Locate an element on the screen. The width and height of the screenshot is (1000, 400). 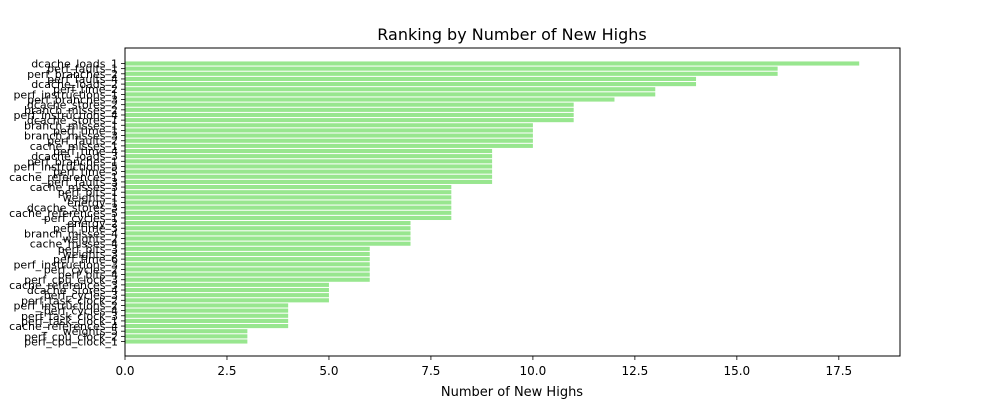
y-tick-label: dcache_loads_2 is located at coordinates (74, 84).